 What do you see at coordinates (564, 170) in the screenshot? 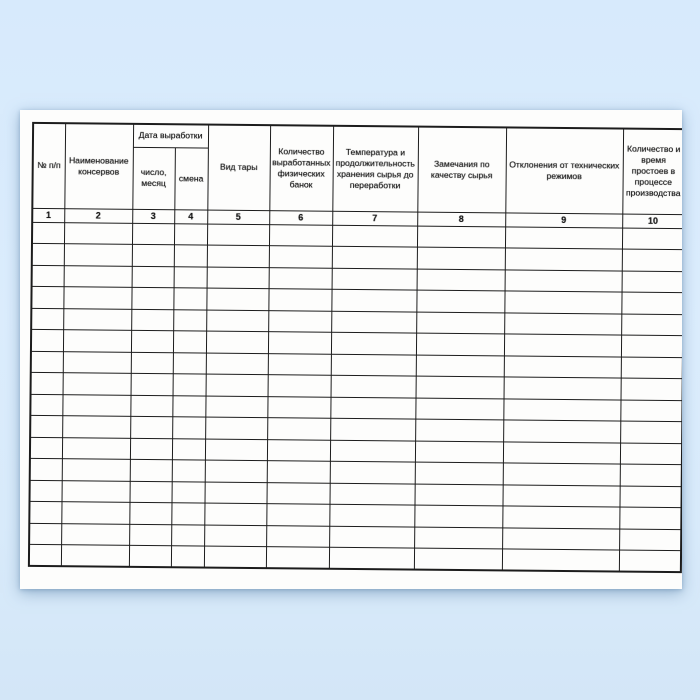
I see `col-header-deviations: Отклонения от технических режимов` at bounding box center [564, 170].